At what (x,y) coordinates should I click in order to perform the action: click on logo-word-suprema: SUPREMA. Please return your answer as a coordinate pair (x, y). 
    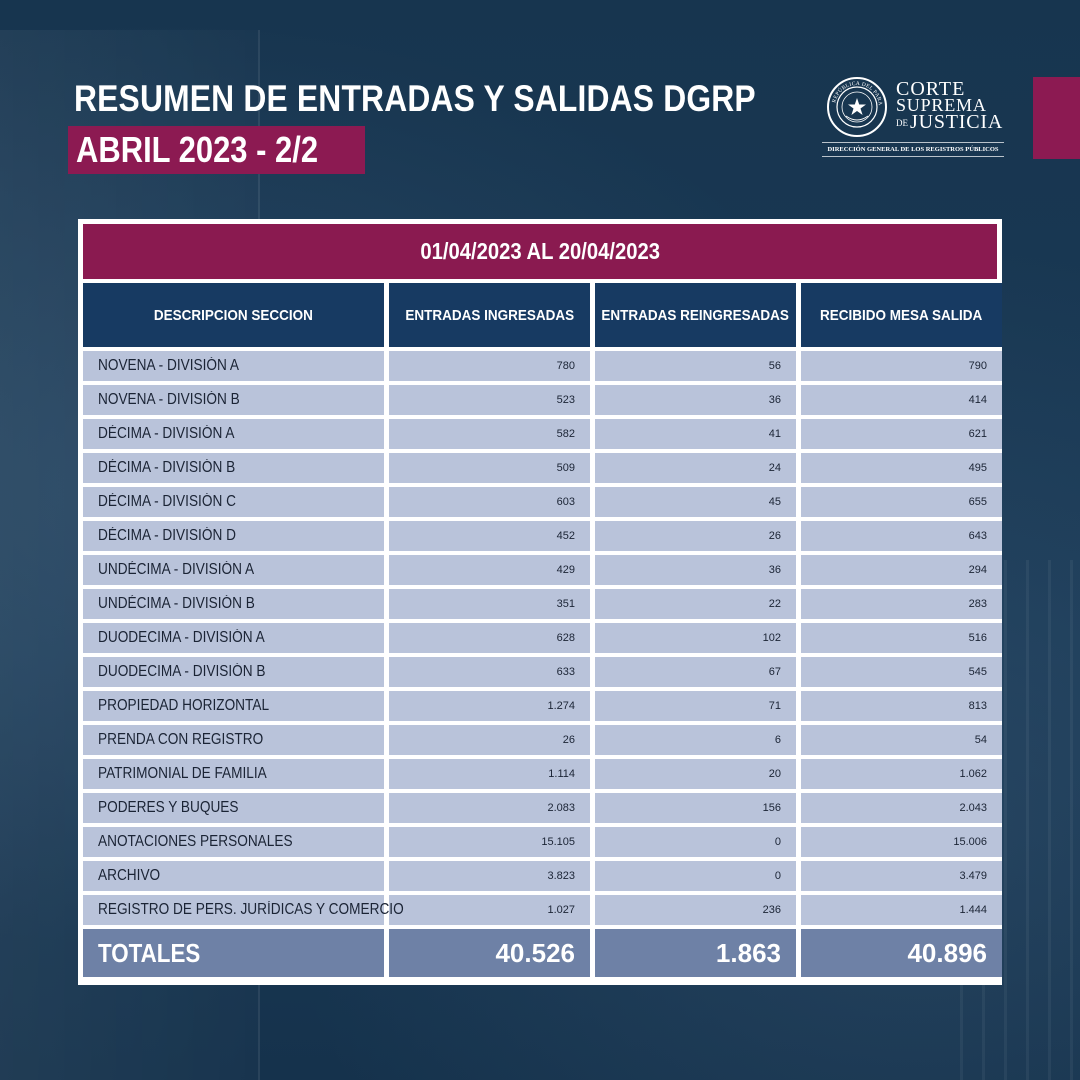
    Looking at the image, I should click on (941, 105).